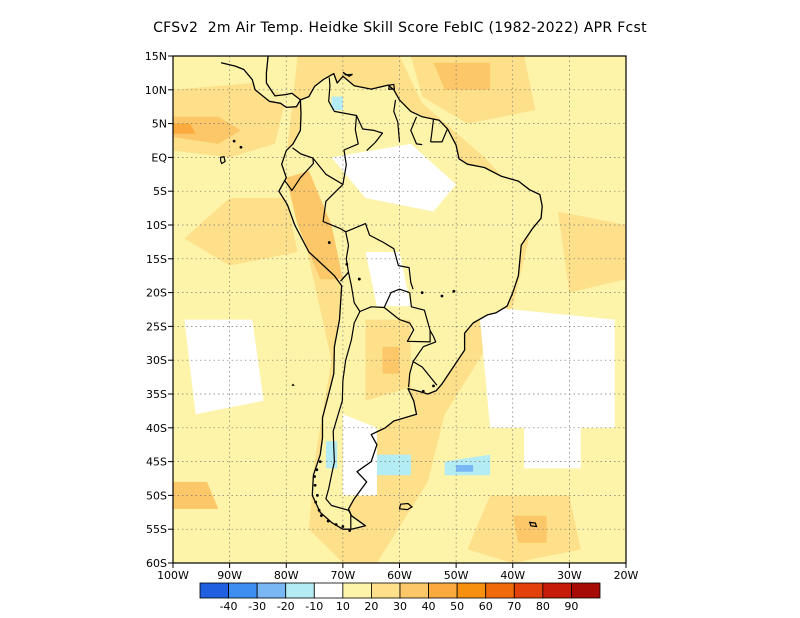 This screenshot has width=800, height=618. I want to click on lon-tick-label: 80W, so click(286, 575).